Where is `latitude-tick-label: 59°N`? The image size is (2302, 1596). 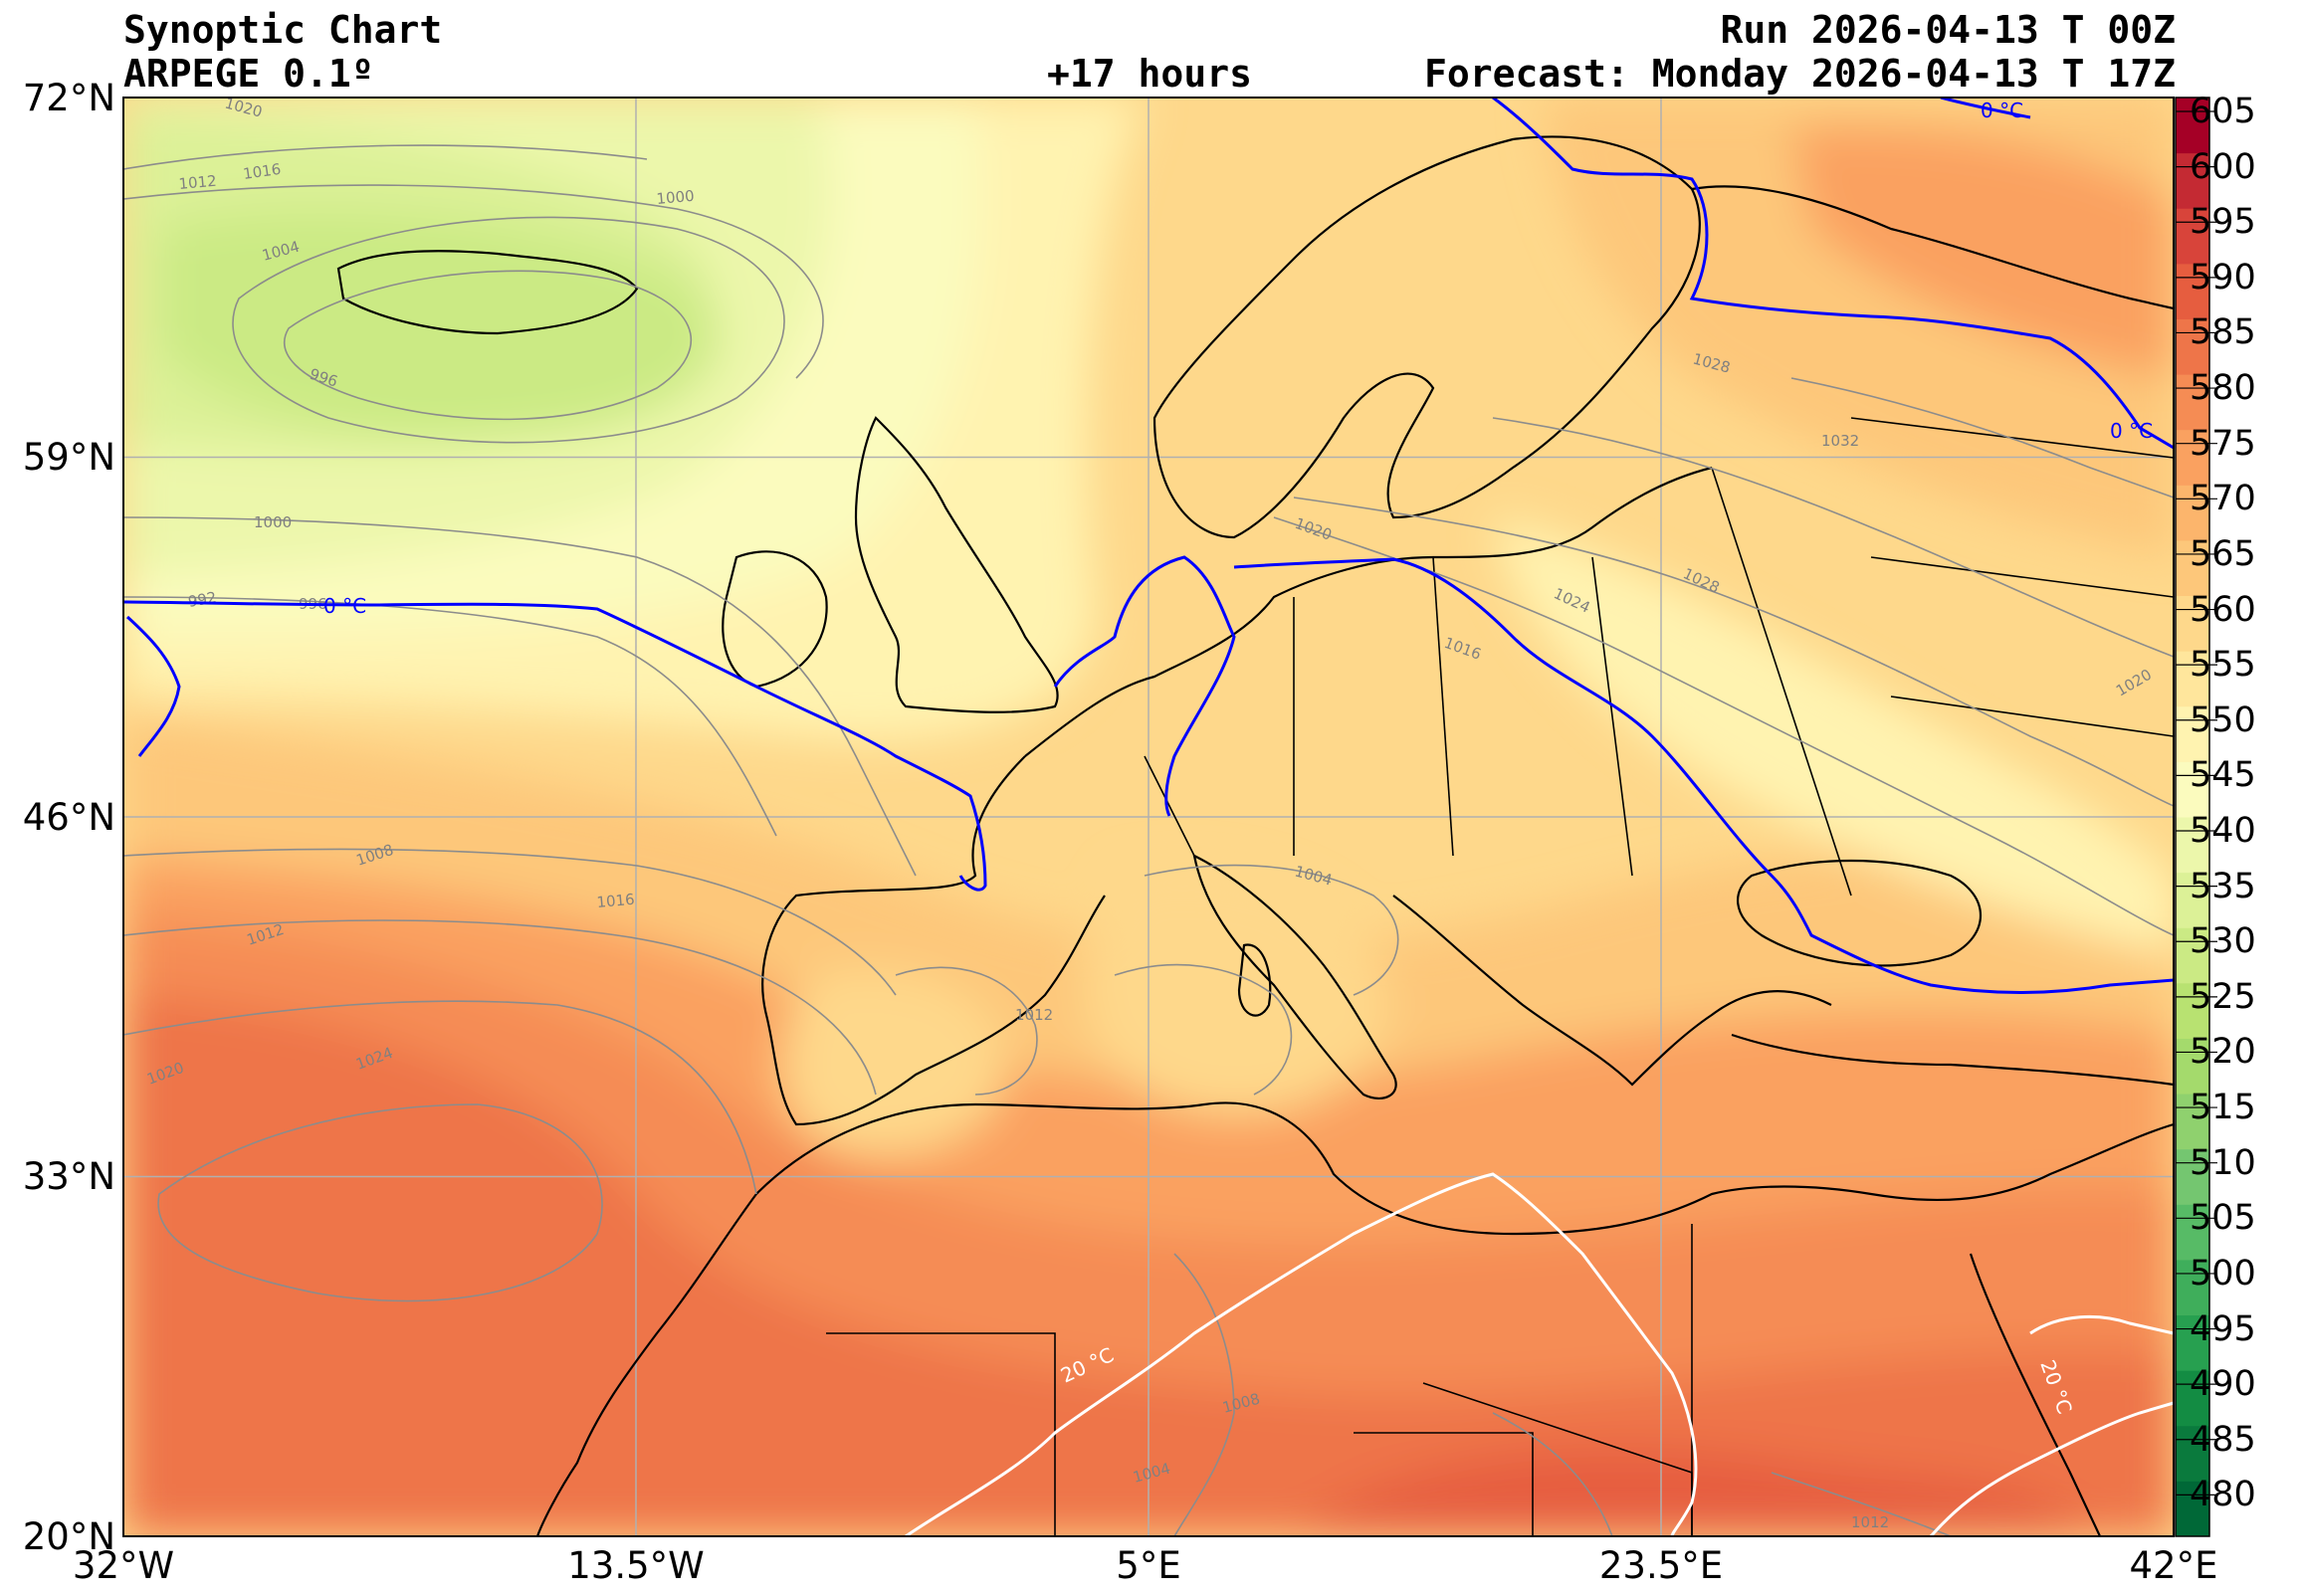
latitude-tick-label: 59°N is located at coordinates (69, 458).